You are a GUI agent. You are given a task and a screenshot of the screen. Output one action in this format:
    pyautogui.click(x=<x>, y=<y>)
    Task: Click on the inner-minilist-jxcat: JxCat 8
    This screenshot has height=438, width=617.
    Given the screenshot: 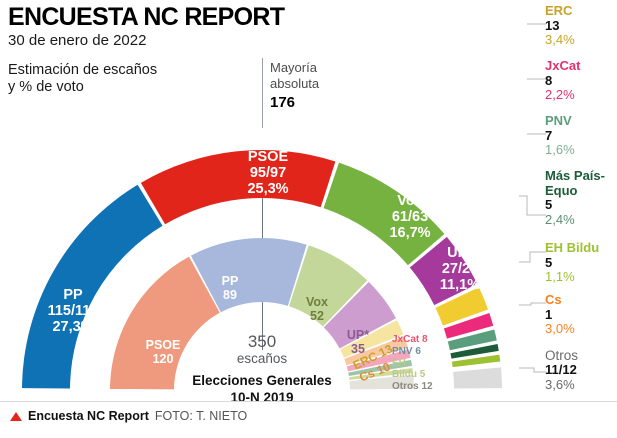 What is the action you would take?
    pyautogui.click(x=410, y=339)
    